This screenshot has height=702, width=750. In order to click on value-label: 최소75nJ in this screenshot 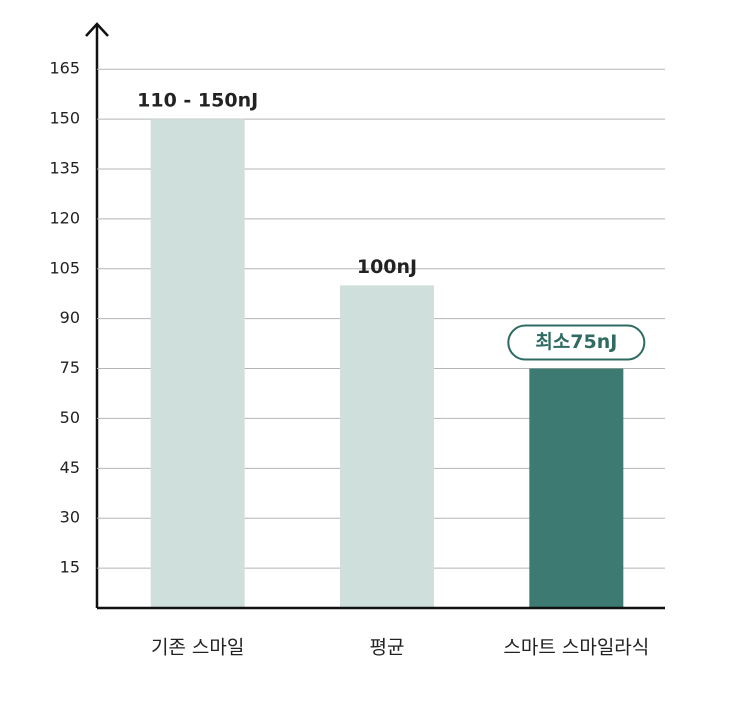, I will do `click(576, 342)`.